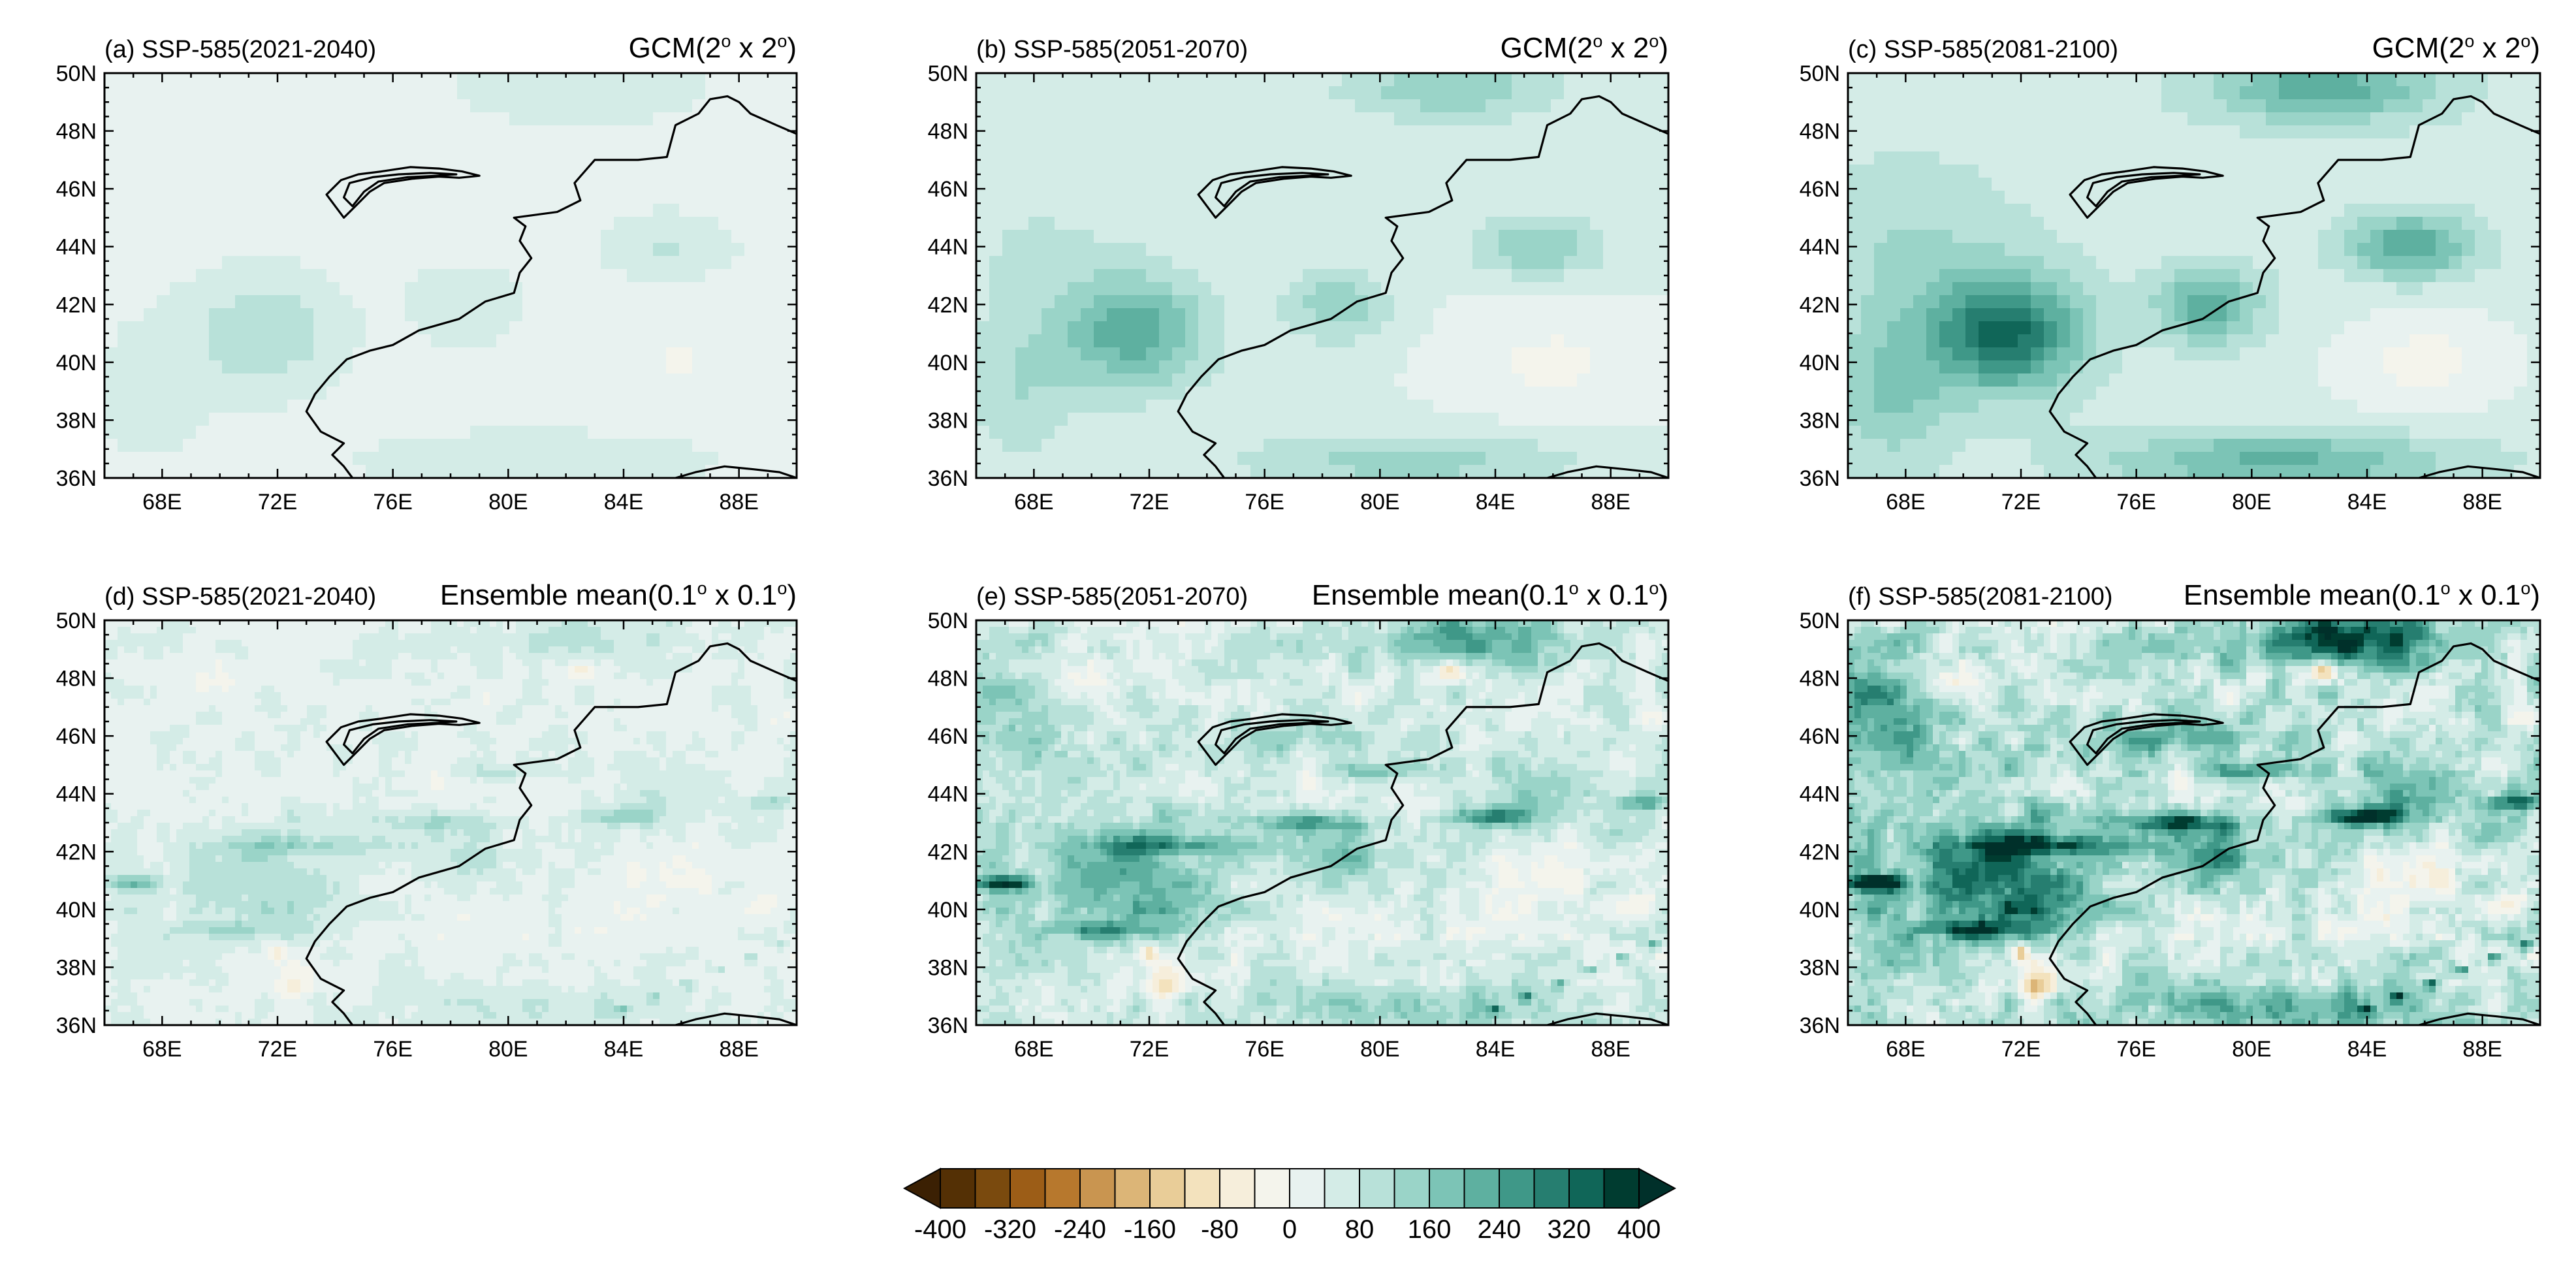 Image resolution: width=2576 pixels, height=1268 pixels. I want to click on x-tick-label: 68E, so click(1034, 502).